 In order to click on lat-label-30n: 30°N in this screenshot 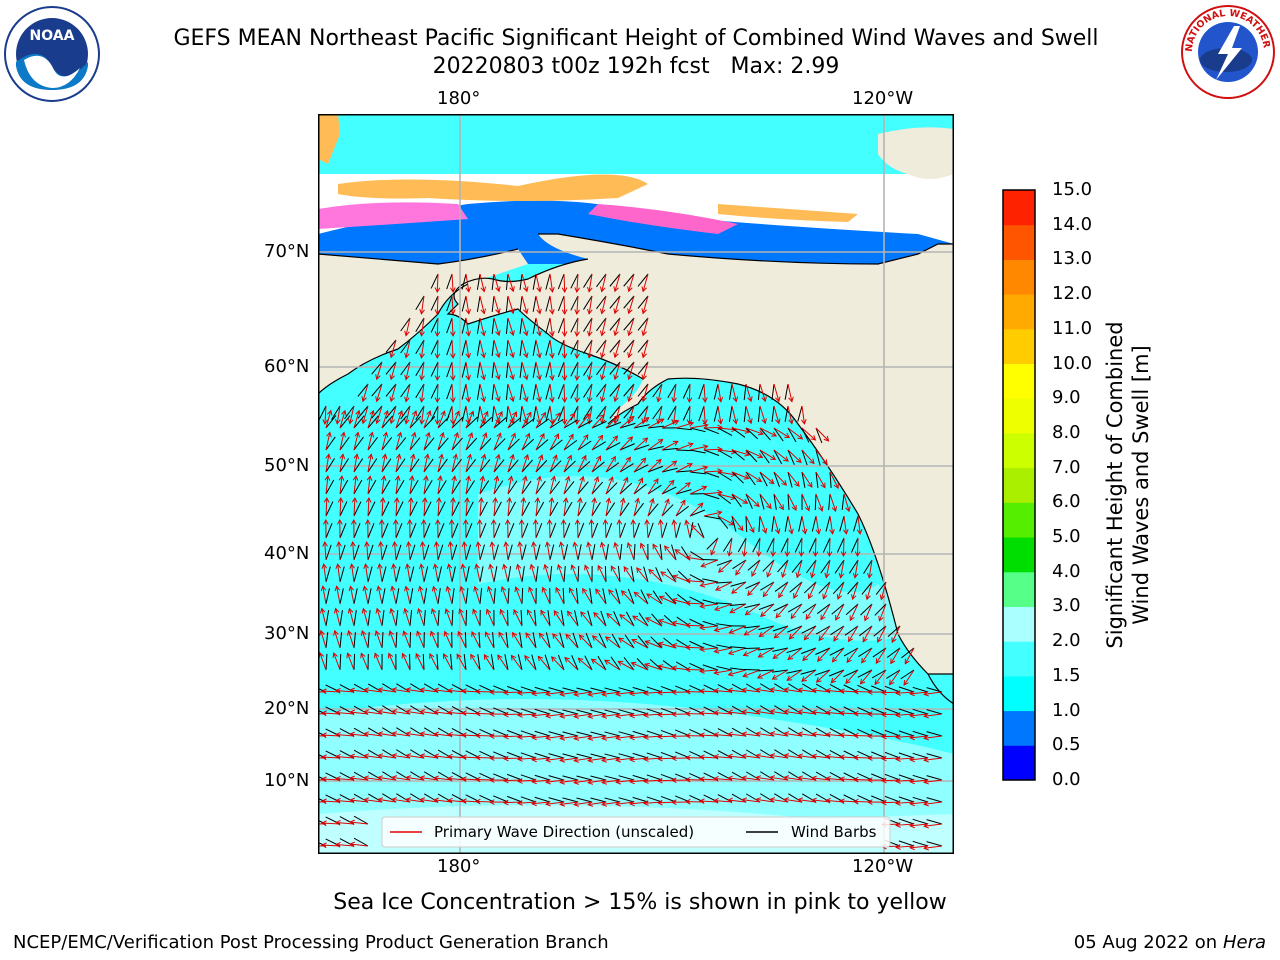, I will do `click(287, 633)`.